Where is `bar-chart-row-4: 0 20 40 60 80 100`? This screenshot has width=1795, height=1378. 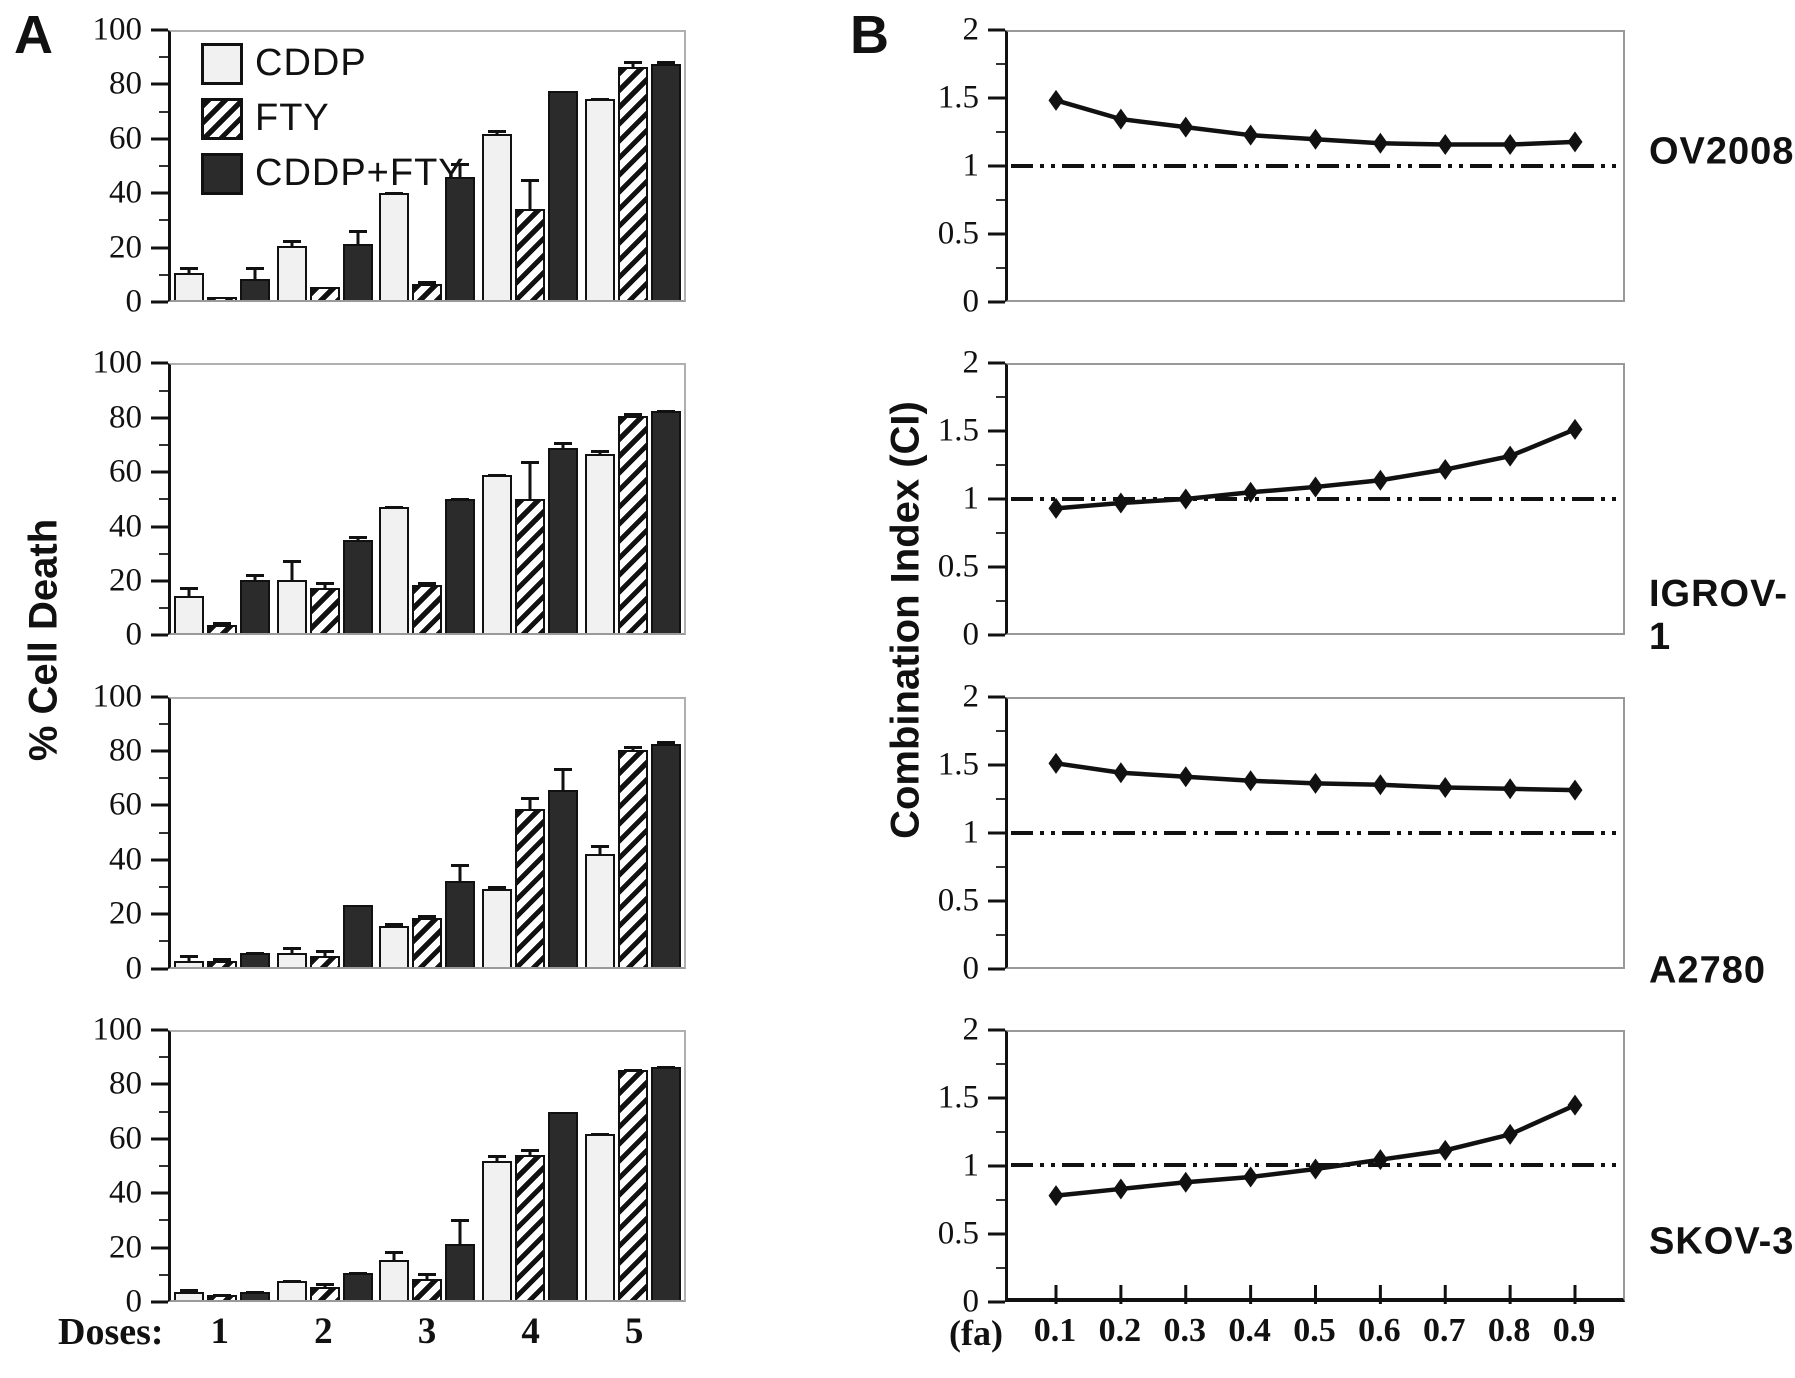 bar-chart-row-4: 0 20 40 60 80 100 is located at coordinates (371, 1165).